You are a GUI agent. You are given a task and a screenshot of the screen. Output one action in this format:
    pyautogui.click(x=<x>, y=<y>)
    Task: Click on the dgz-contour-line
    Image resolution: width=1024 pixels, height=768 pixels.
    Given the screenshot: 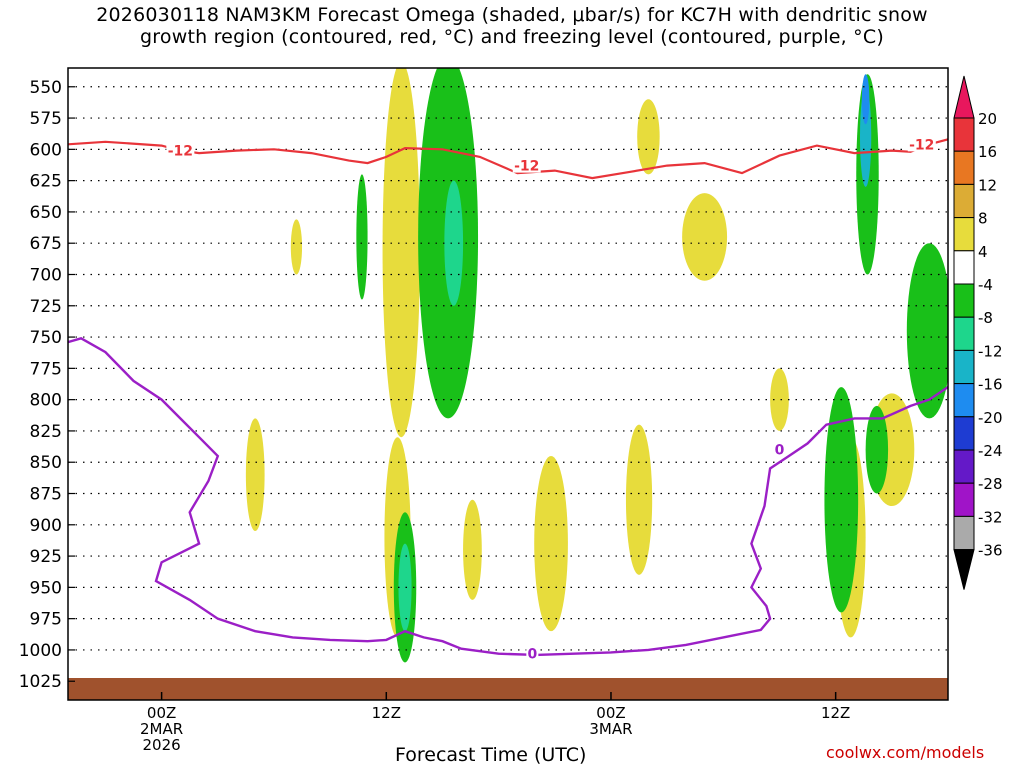 What is the action you would take?
    pyautogui.click(x=508, y=159)
    